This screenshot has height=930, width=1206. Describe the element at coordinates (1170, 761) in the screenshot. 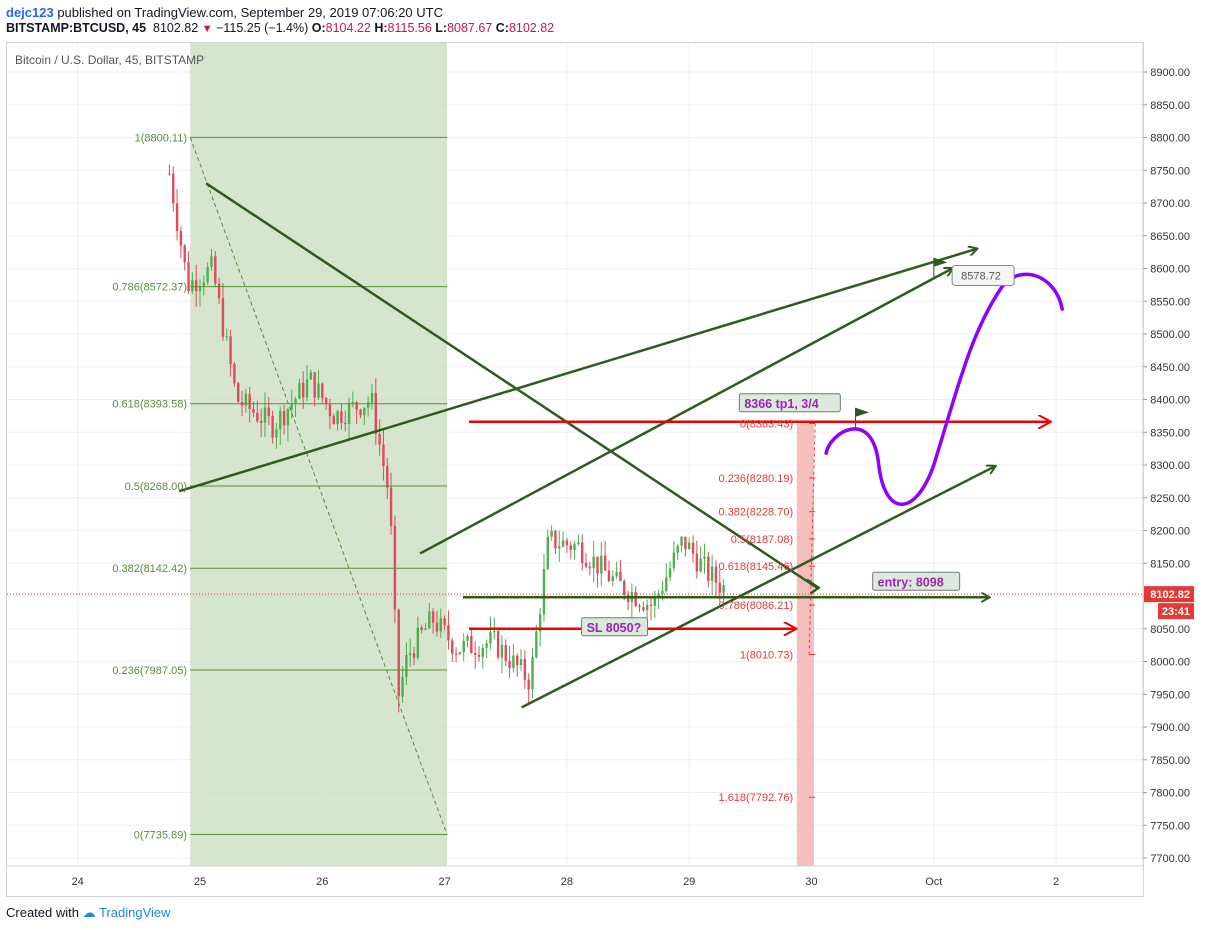

I see `price-tick-label: 7850.00` at that location.